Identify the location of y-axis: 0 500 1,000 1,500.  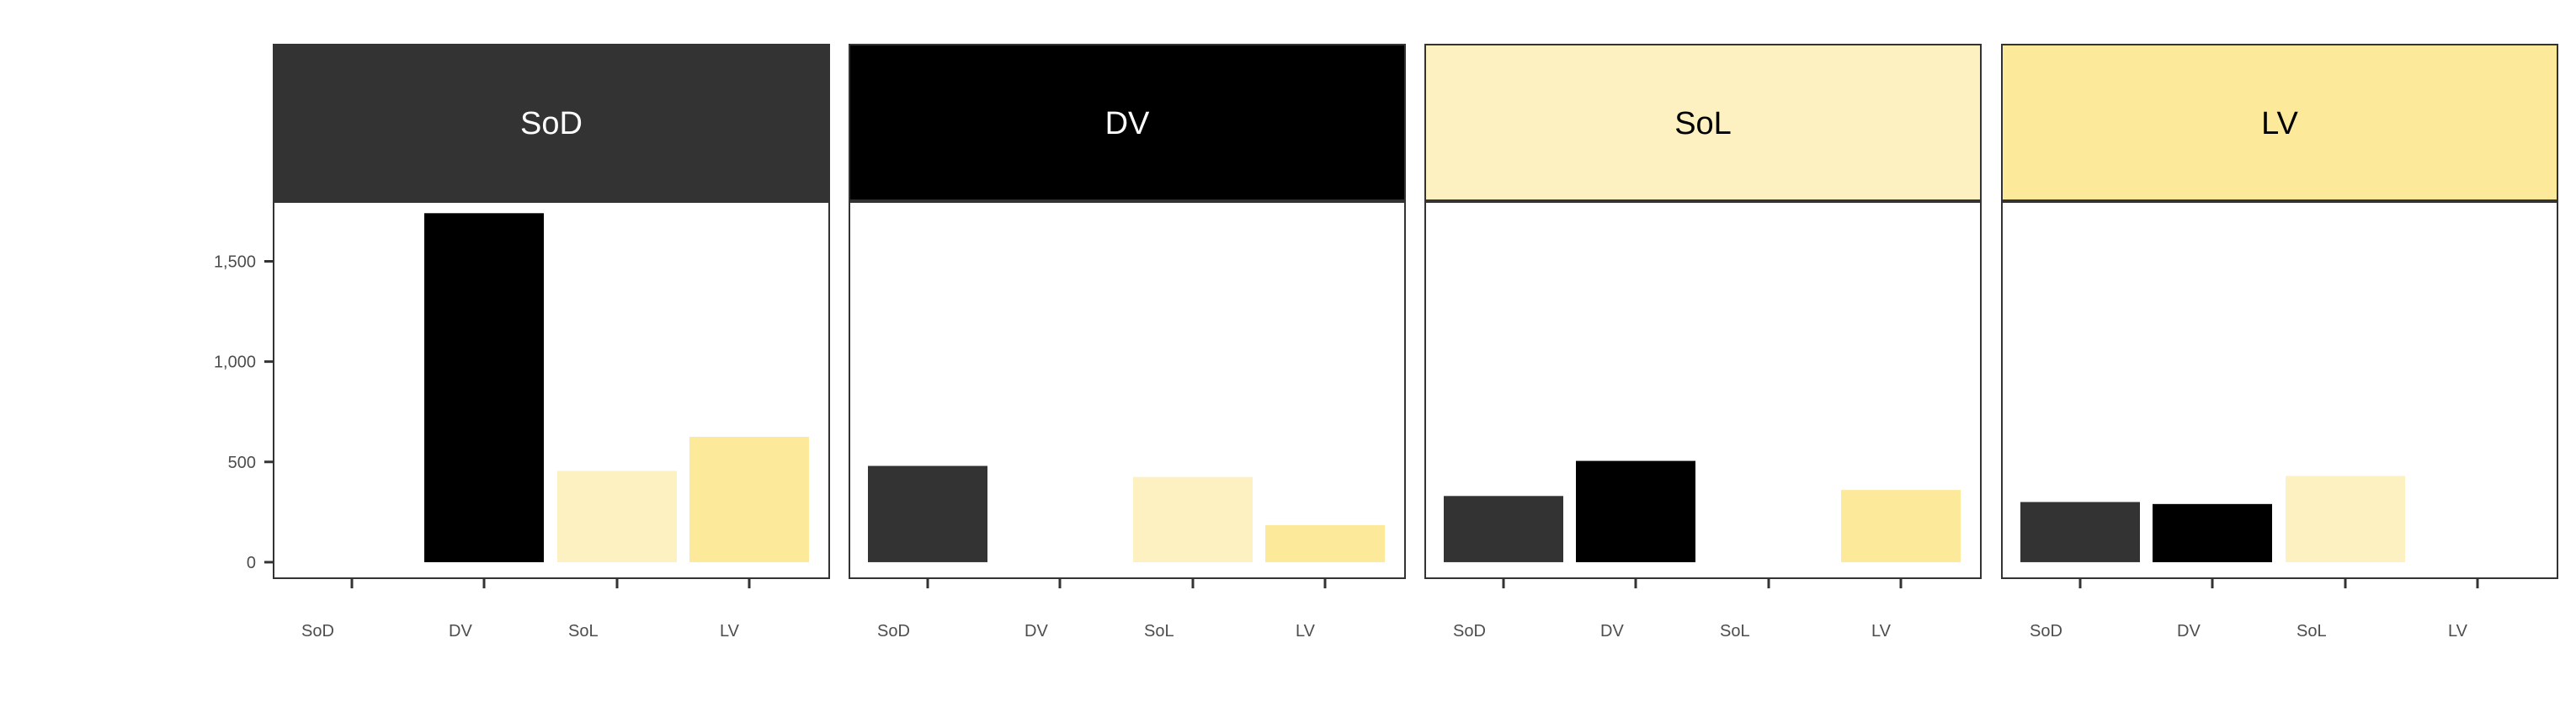
(244, 412).